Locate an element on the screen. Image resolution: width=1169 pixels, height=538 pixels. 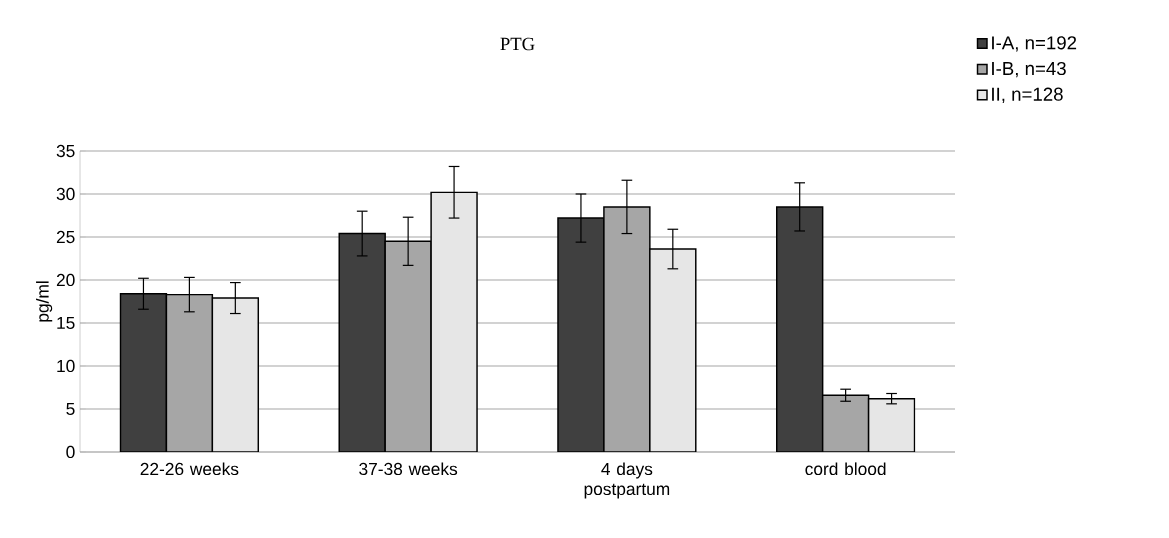
y-tick-label: 20 is located at coordinates (65, 280).